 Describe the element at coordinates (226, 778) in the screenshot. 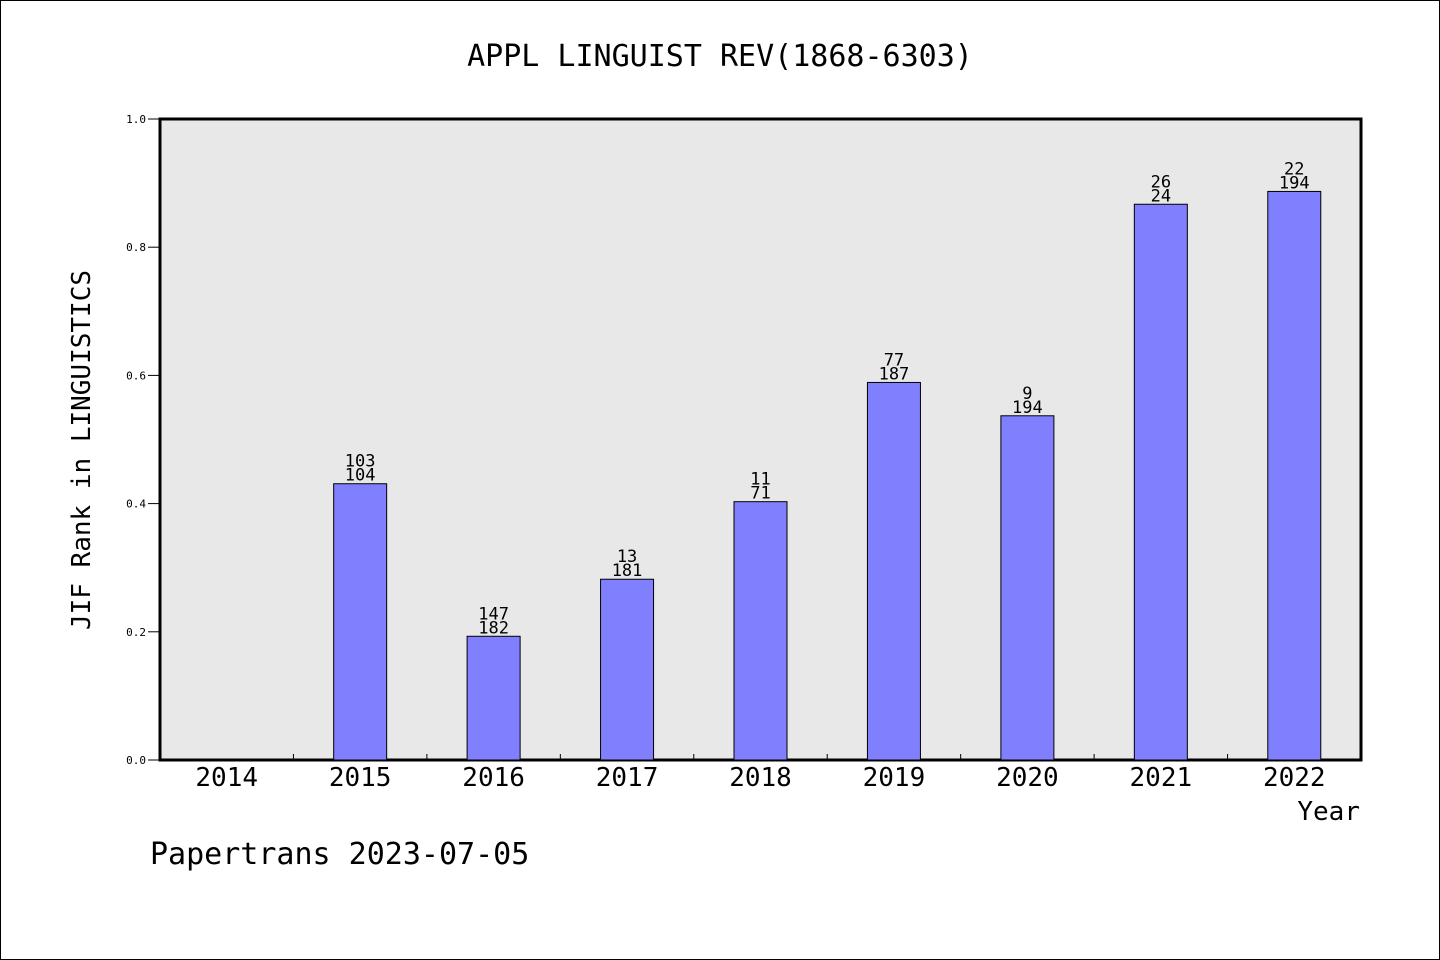

I see `x-tick-label-2014: 2014` at that location.